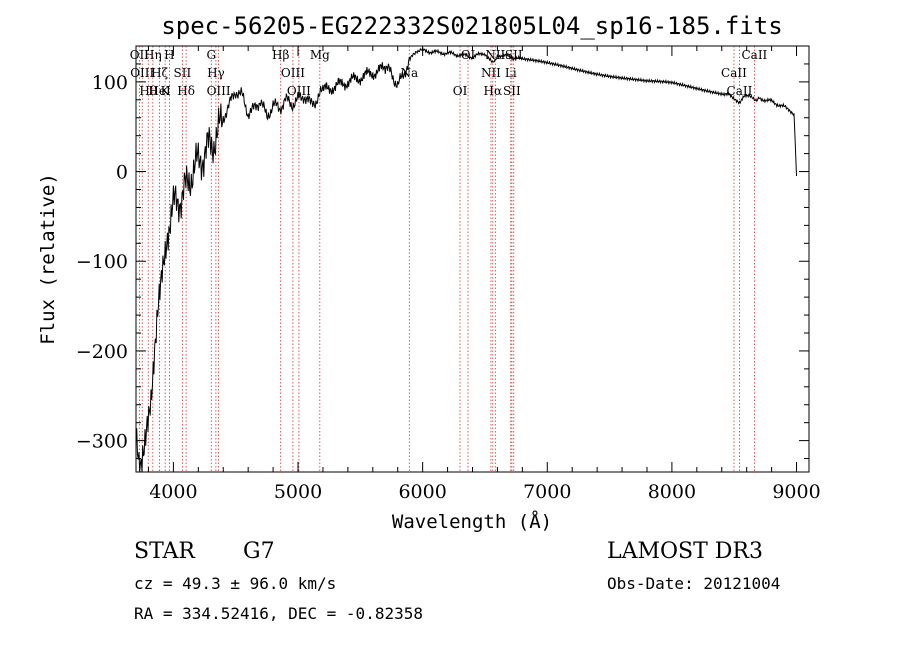 The height and width of the screenshot is (649, 900). I want to click on object-subclass: G7, so click(259, 551).